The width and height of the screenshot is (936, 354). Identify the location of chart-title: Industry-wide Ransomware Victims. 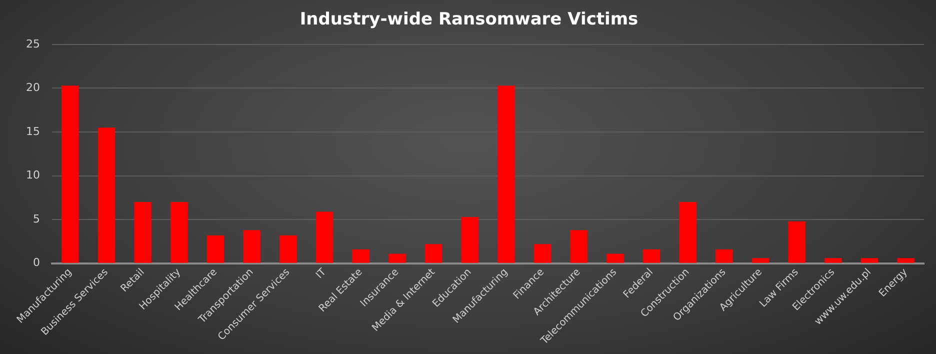
(469, 20).